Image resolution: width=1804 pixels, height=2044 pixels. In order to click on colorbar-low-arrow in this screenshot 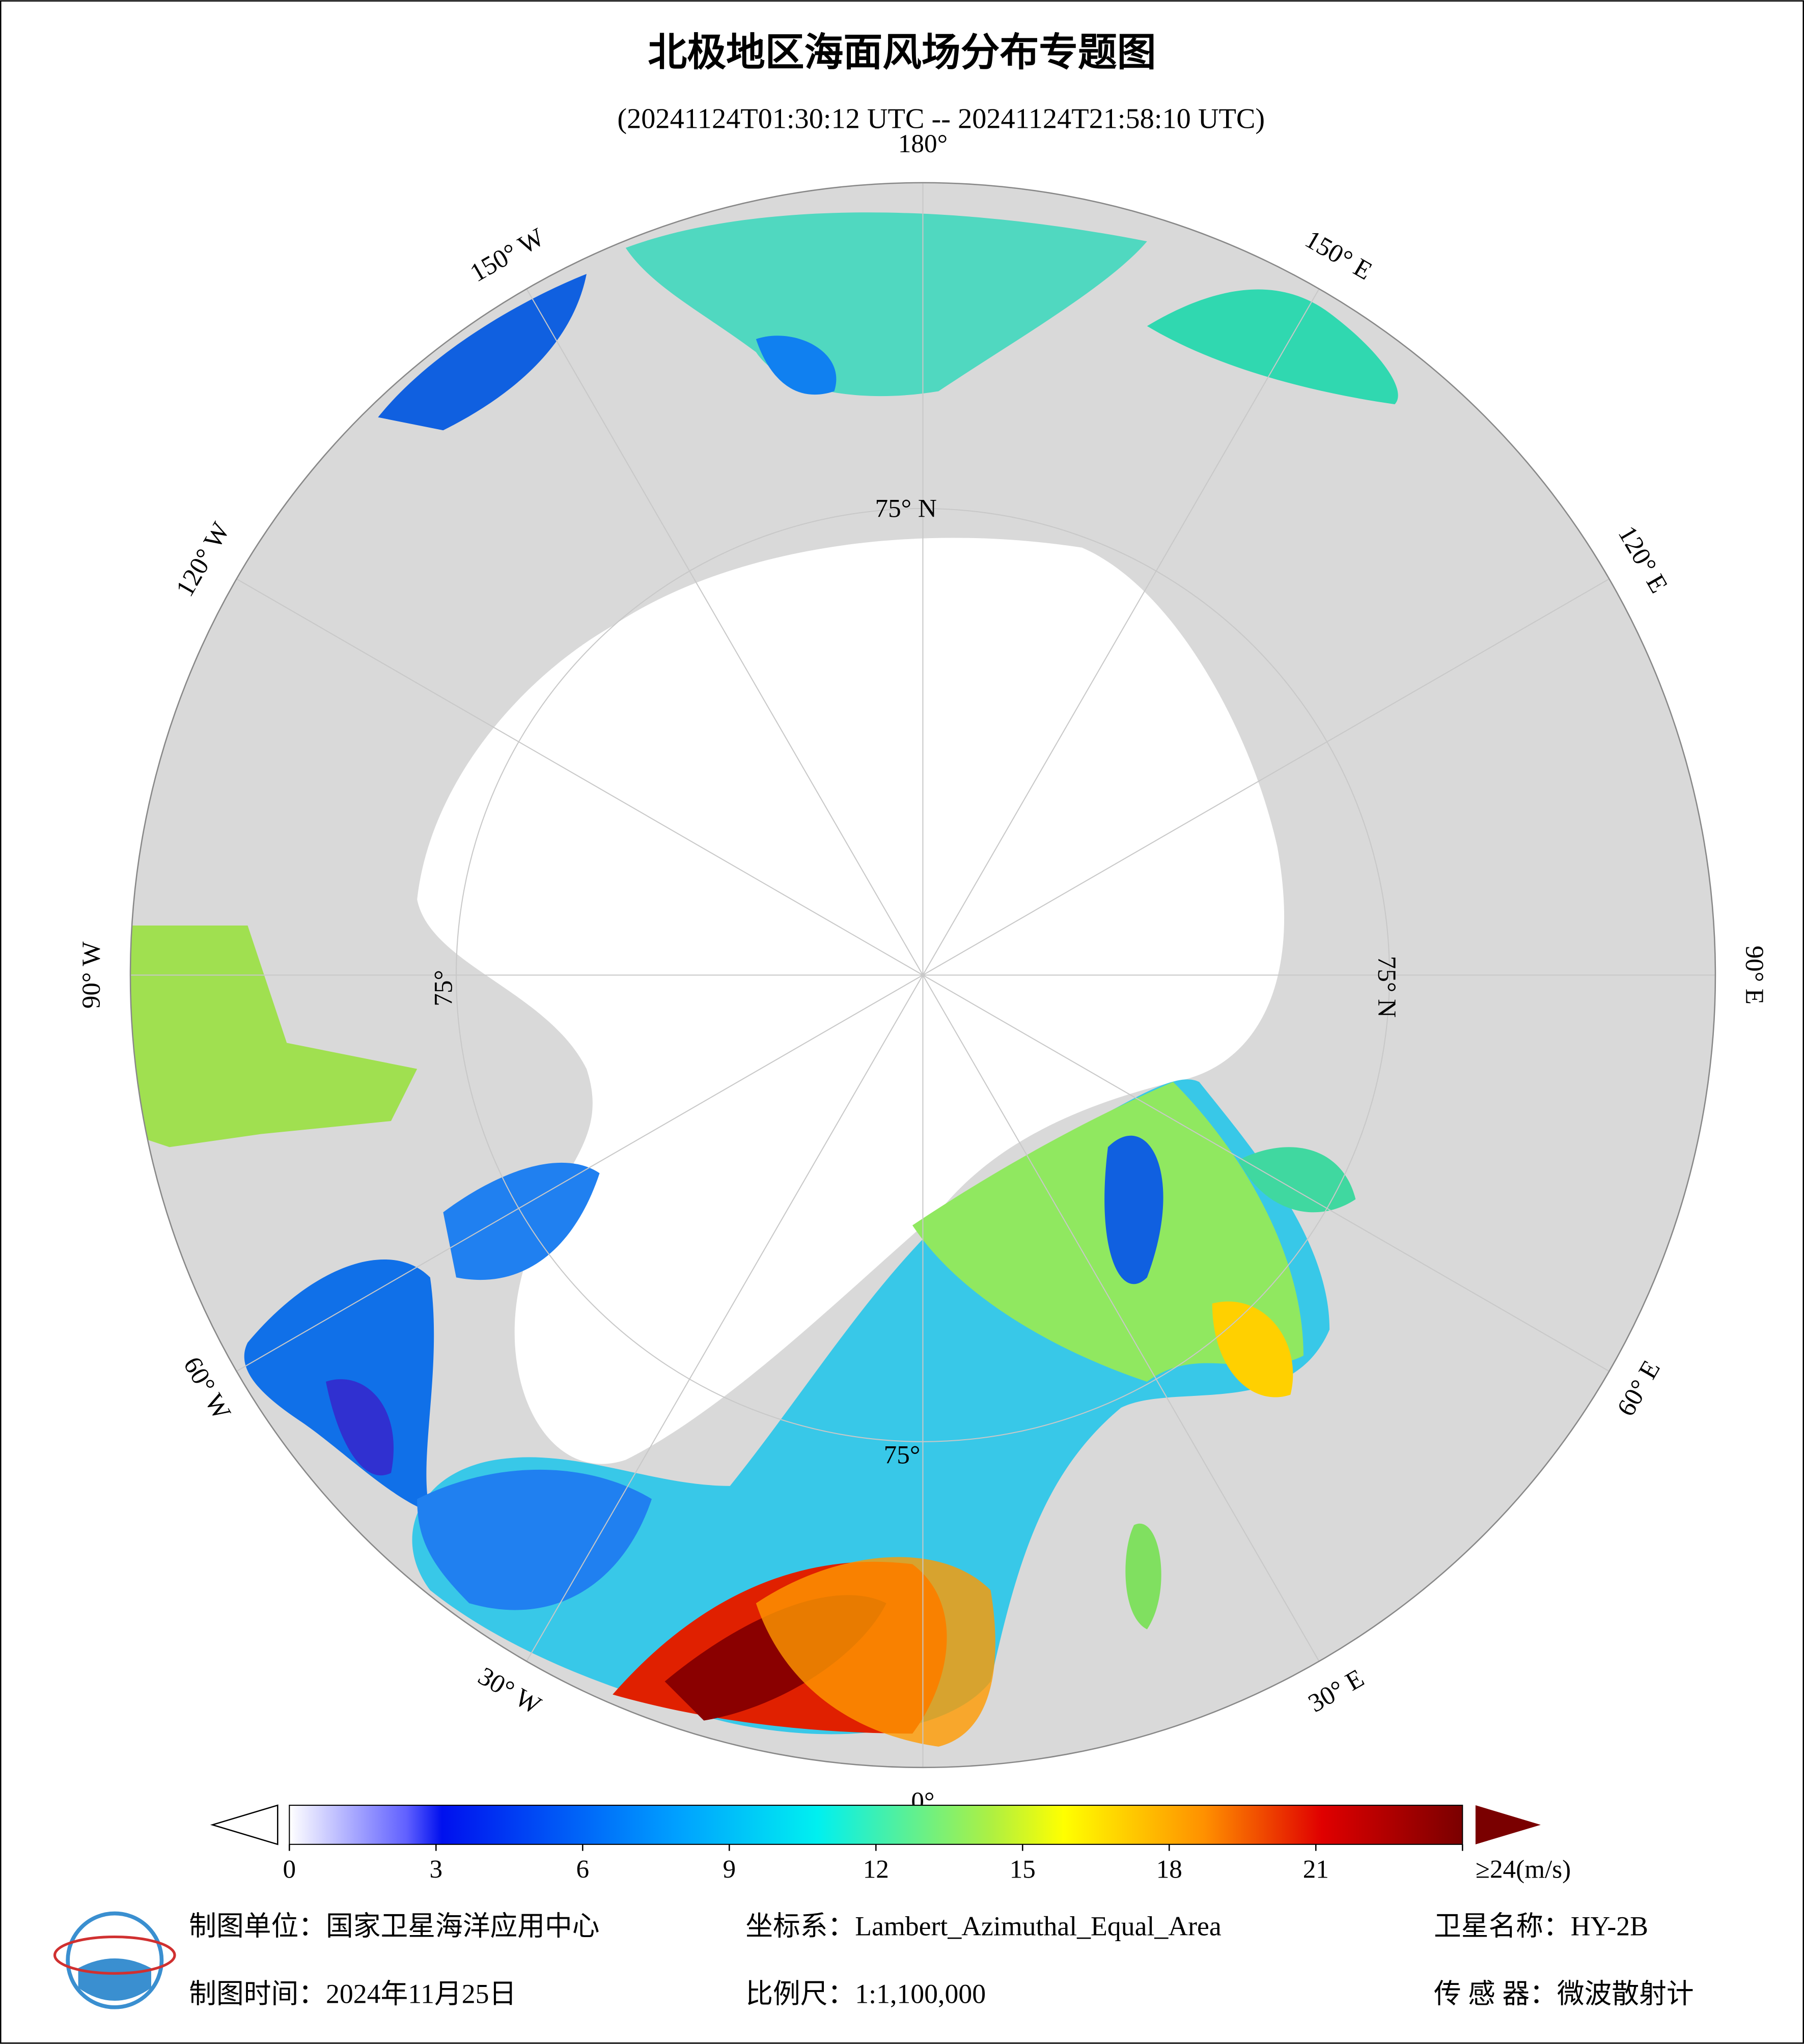, I will do `click(244, 1824)`.